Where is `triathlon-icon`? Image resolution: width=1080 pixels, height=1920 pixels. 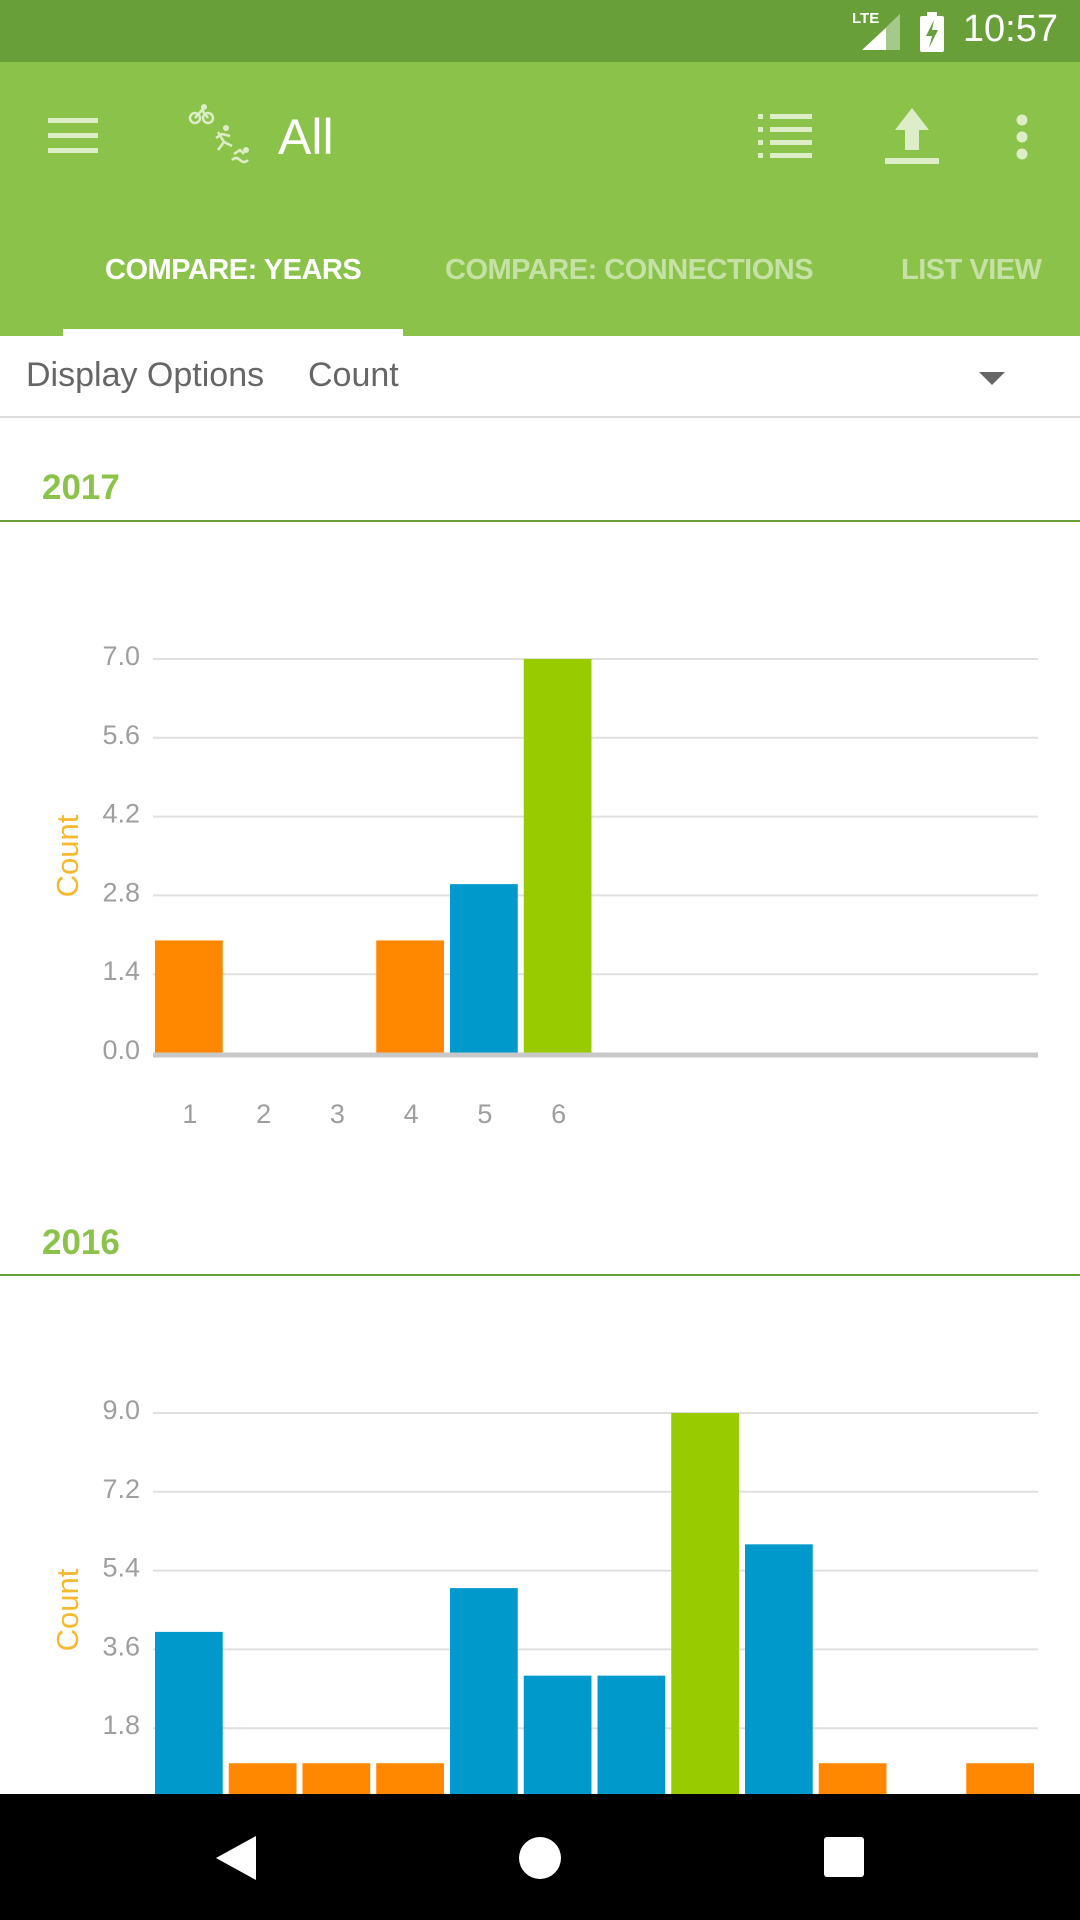
triathlon-icon is located at coordinates (218, 134).